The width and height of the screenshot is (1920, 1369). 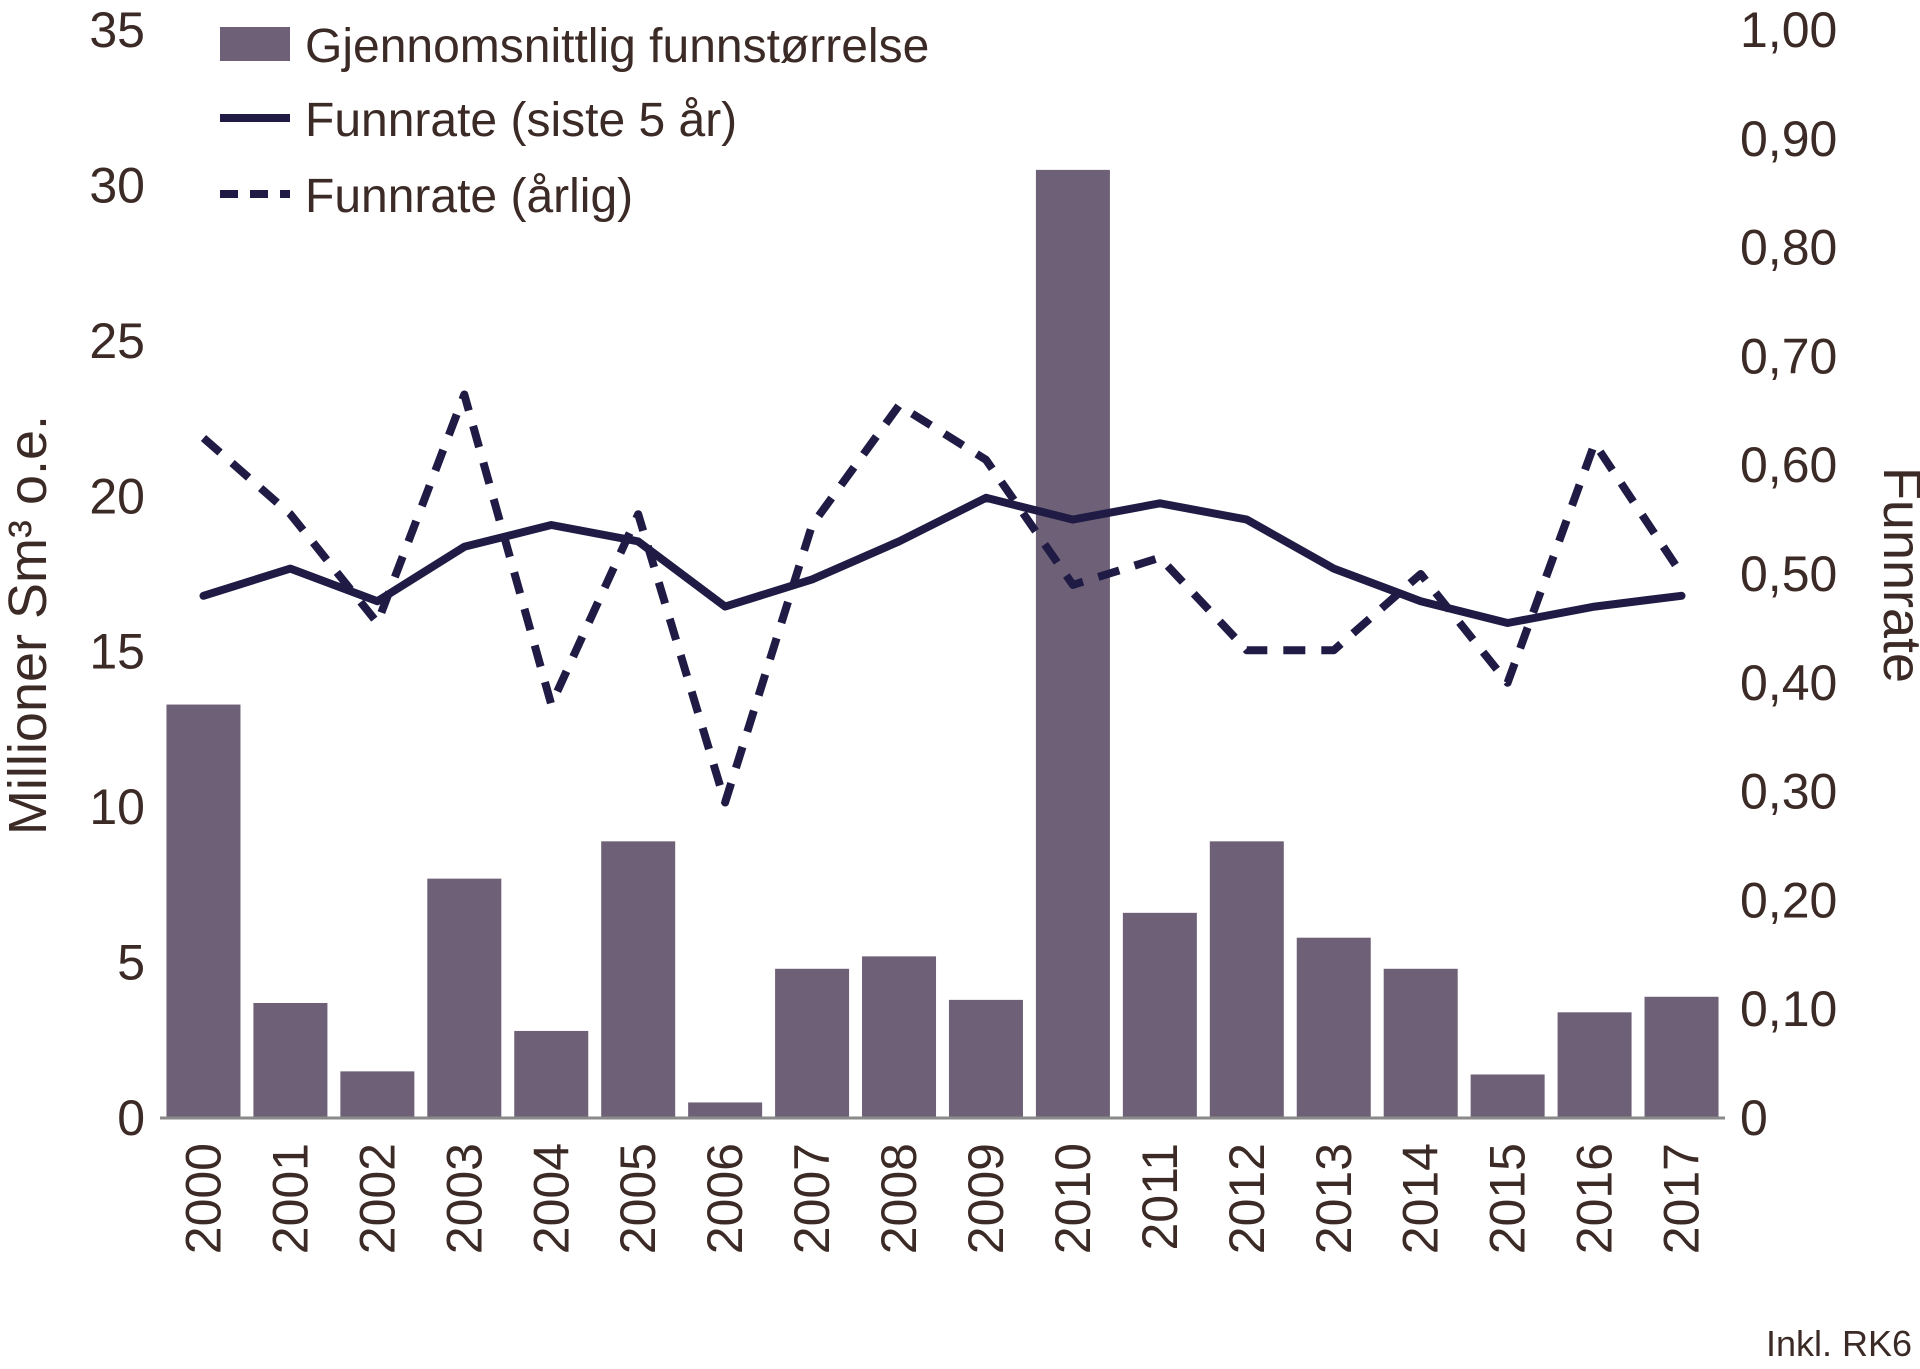 What do you see at coordinates (469, 196) in the screenshot?
I see `legend-label-dashed: Funnrate (årlig)` at bounding box center [469, 196].